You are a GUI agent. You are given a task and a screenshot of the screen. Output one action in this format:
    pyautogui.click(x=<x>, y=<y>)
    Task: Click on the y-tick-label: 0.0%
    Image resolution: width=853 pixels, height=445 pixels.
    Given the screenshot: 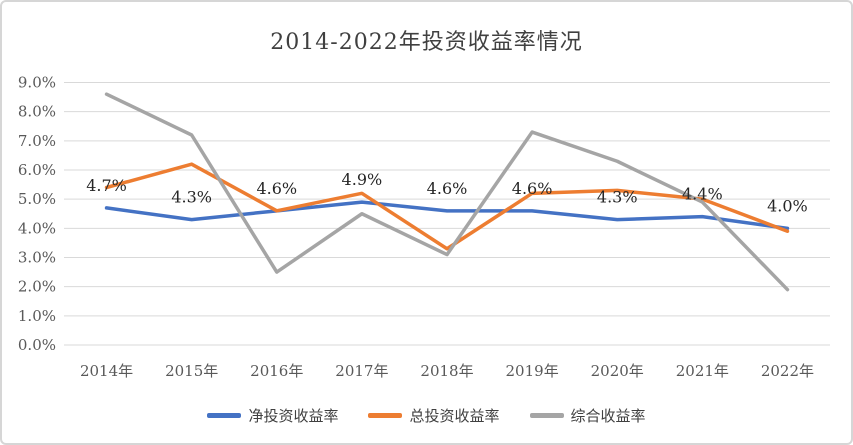 What is the action you would take?
    pyautogui.click(x=37, y=345)
    